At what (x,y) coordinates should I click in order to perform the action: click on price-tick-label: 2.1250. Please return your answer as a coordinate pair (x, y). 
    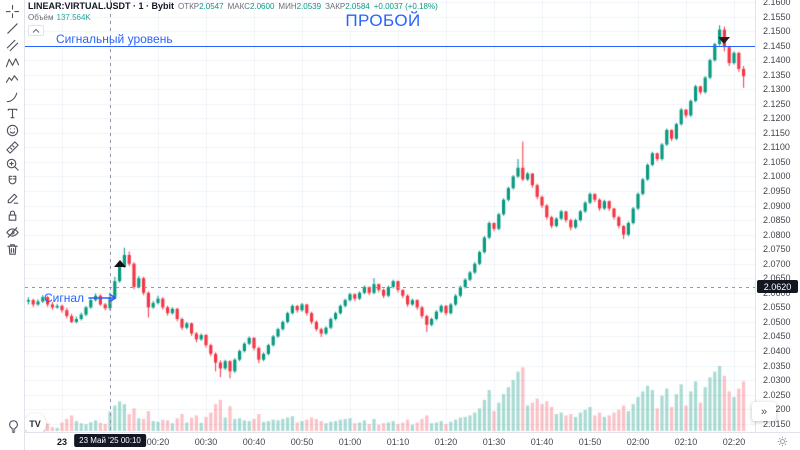
    Looking at the image, I should click on (777, 103).